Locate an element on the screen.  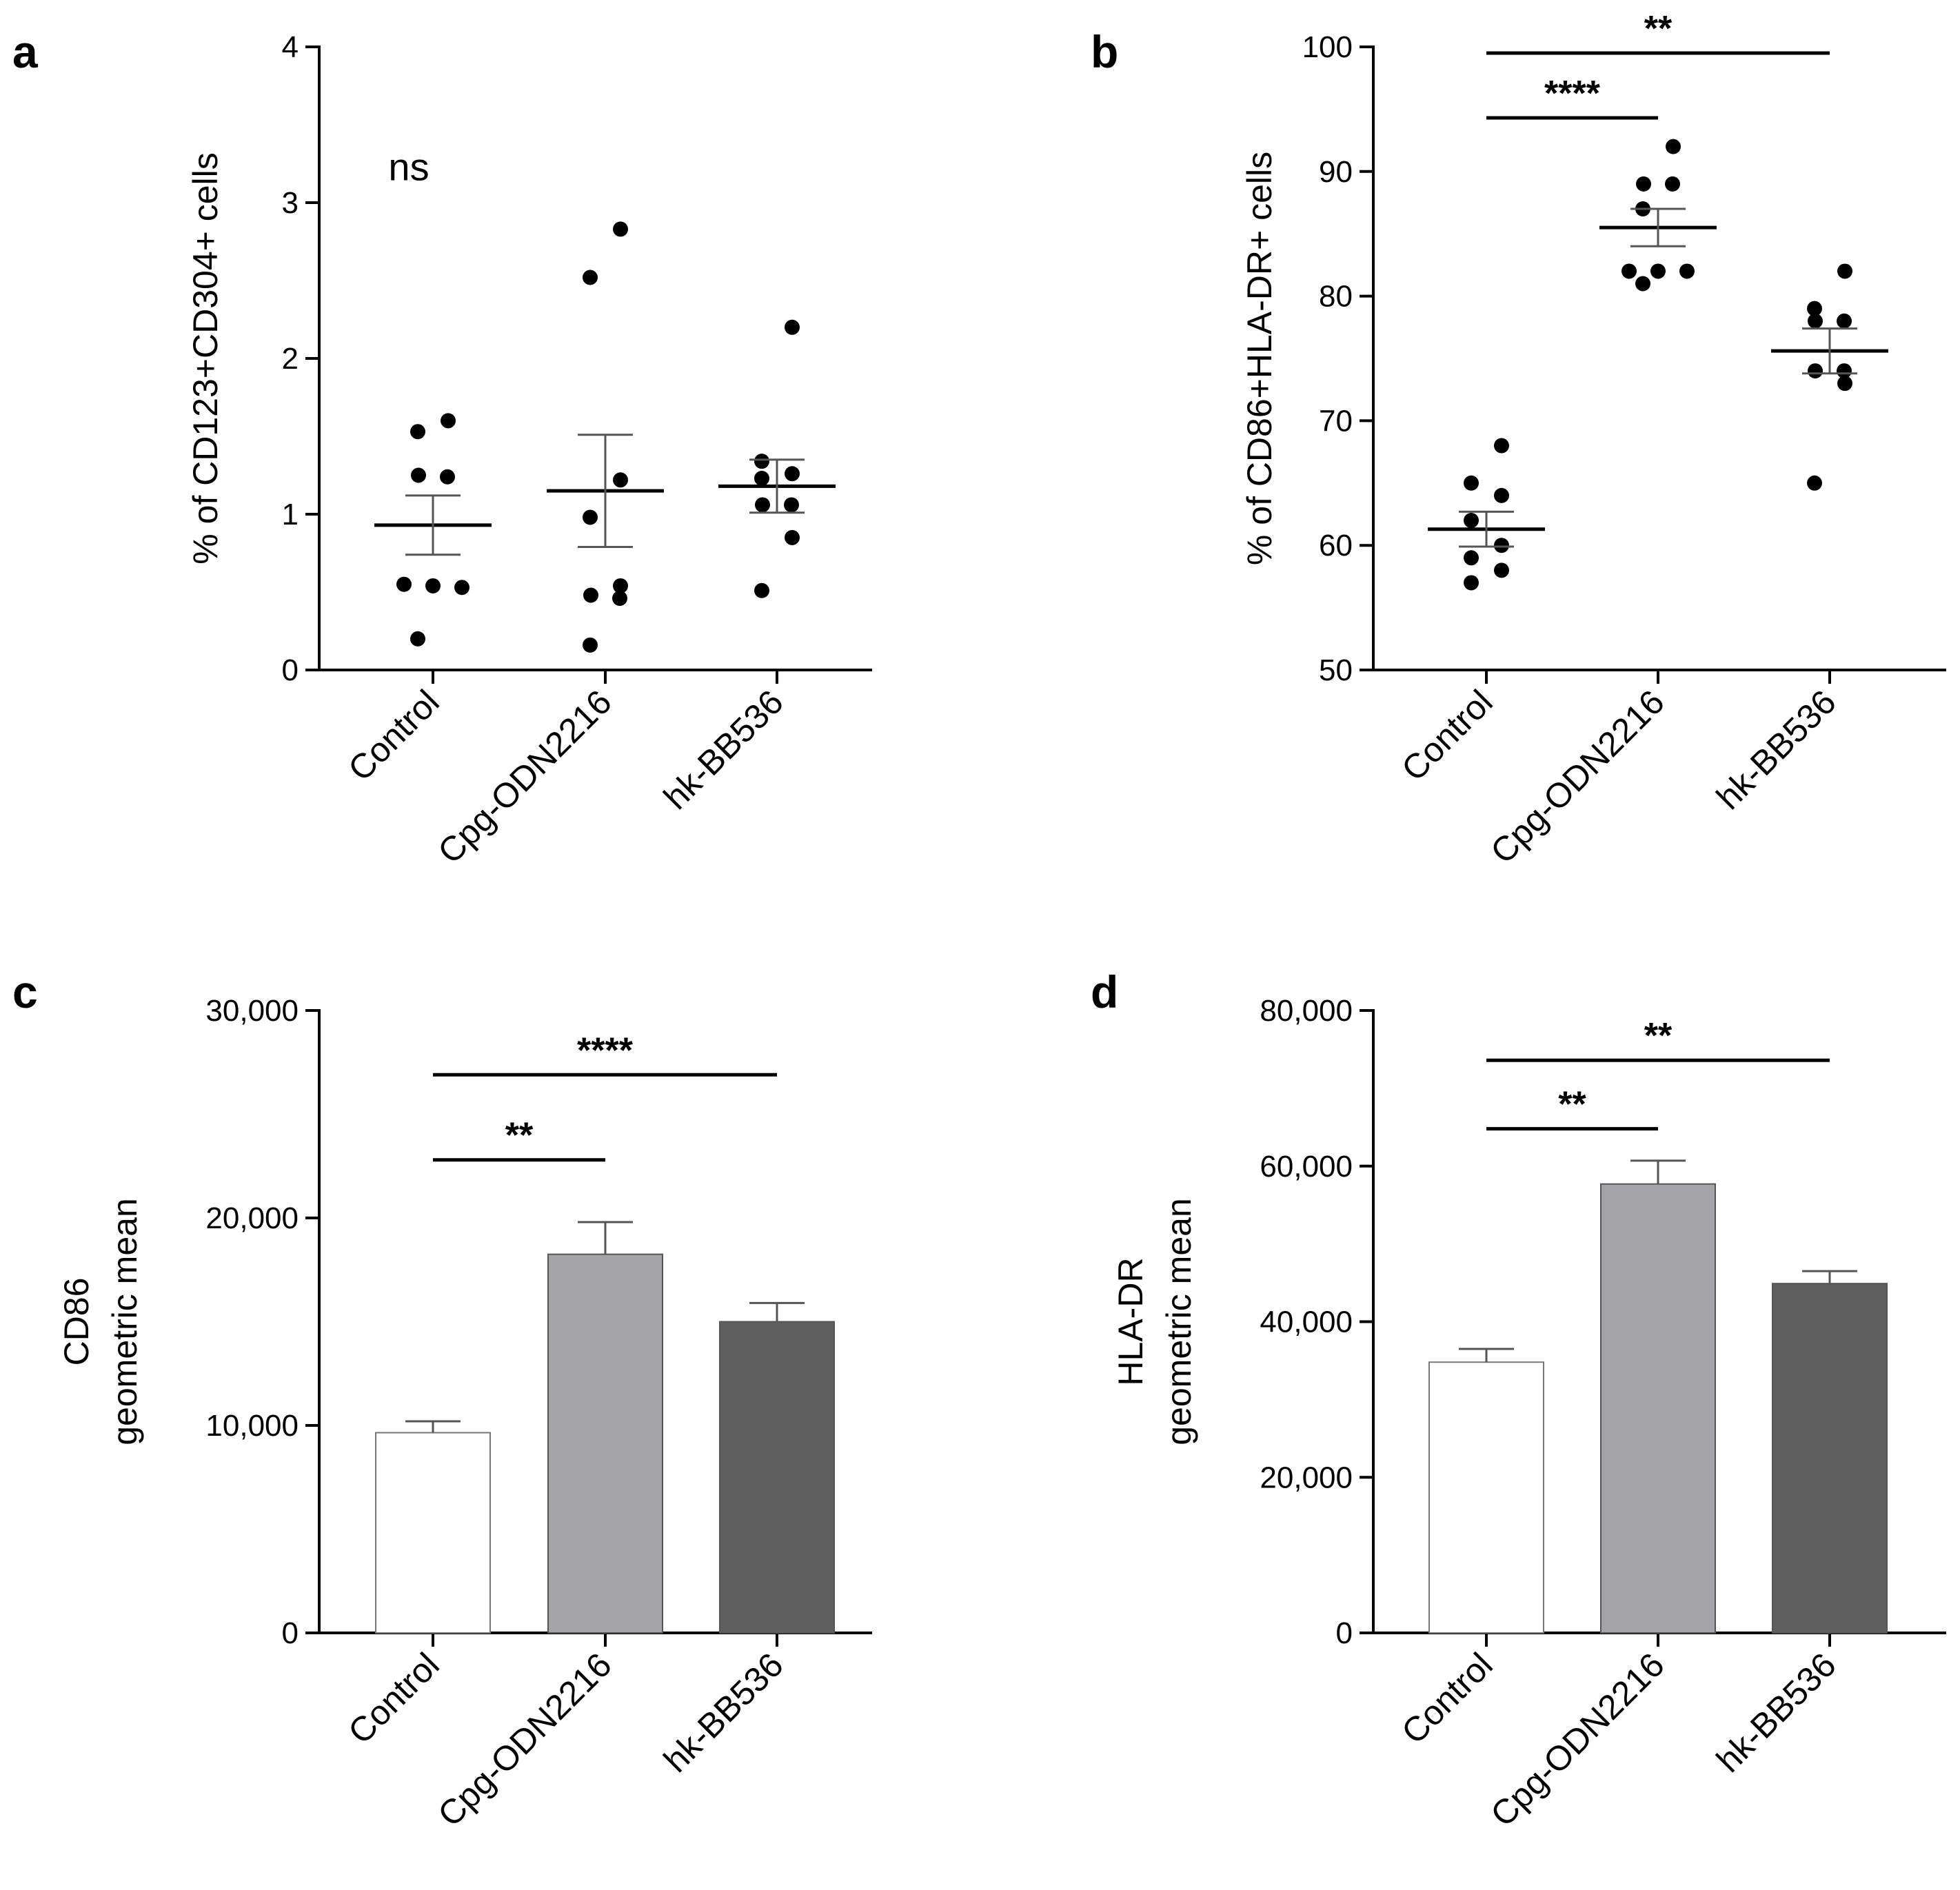
y-tick-label: 50 is located at coordinates (1336, 670).